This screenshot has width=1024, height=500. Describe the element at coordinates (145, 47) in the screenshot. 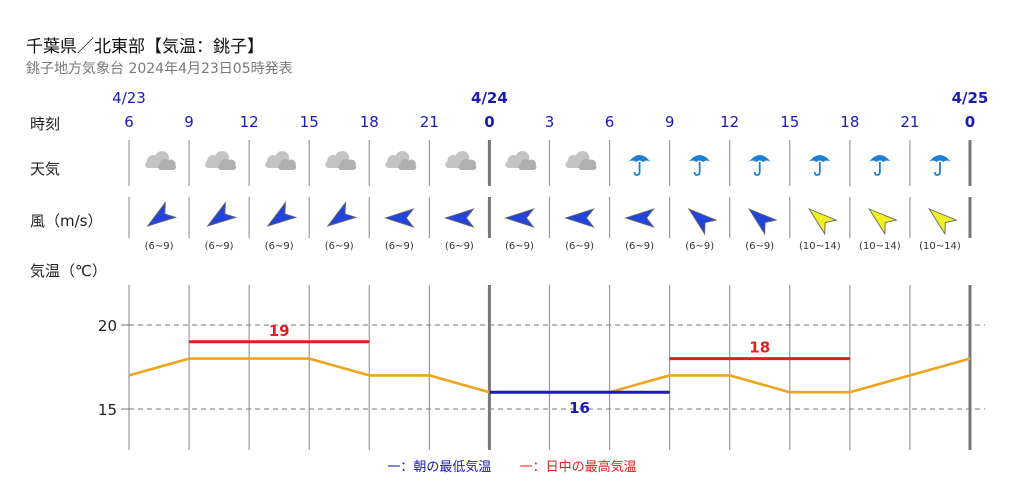

I see `page-title: 千葉県／北東部【気温：銚子】` at that location.